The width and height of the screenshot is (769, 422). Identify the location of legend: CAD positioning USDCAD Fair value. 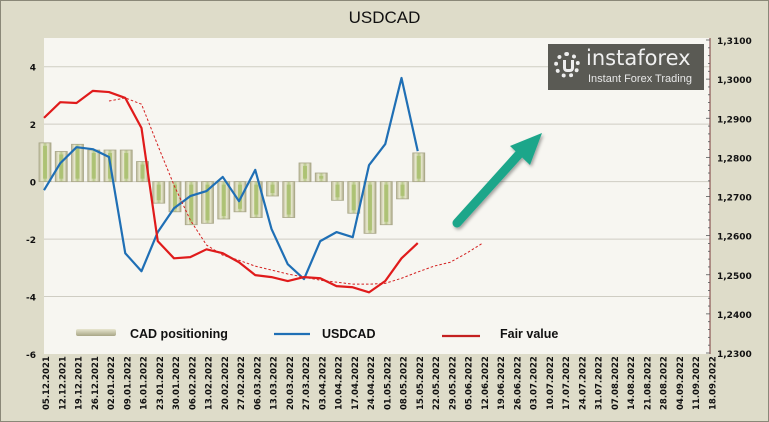
(317, 334).